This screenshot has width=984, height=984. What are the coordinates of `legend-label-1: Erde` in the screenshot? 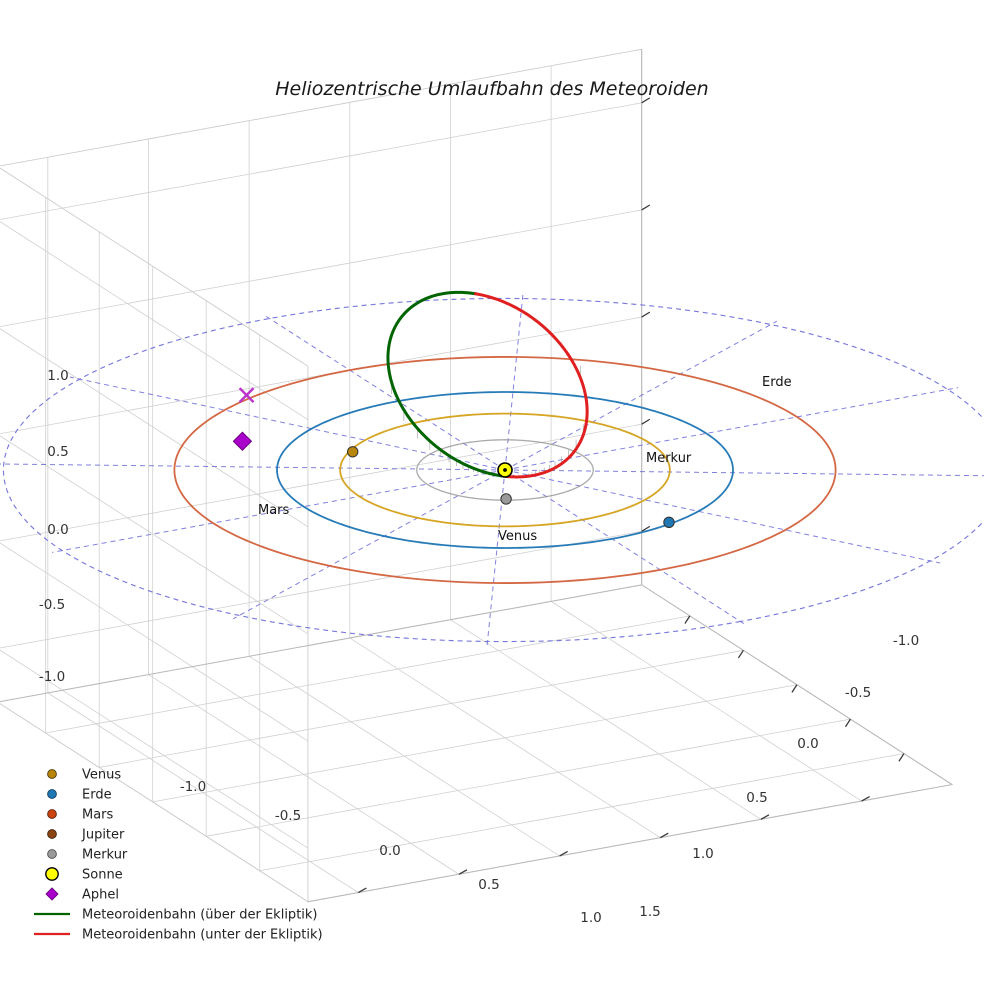 It's located at (97, 795).